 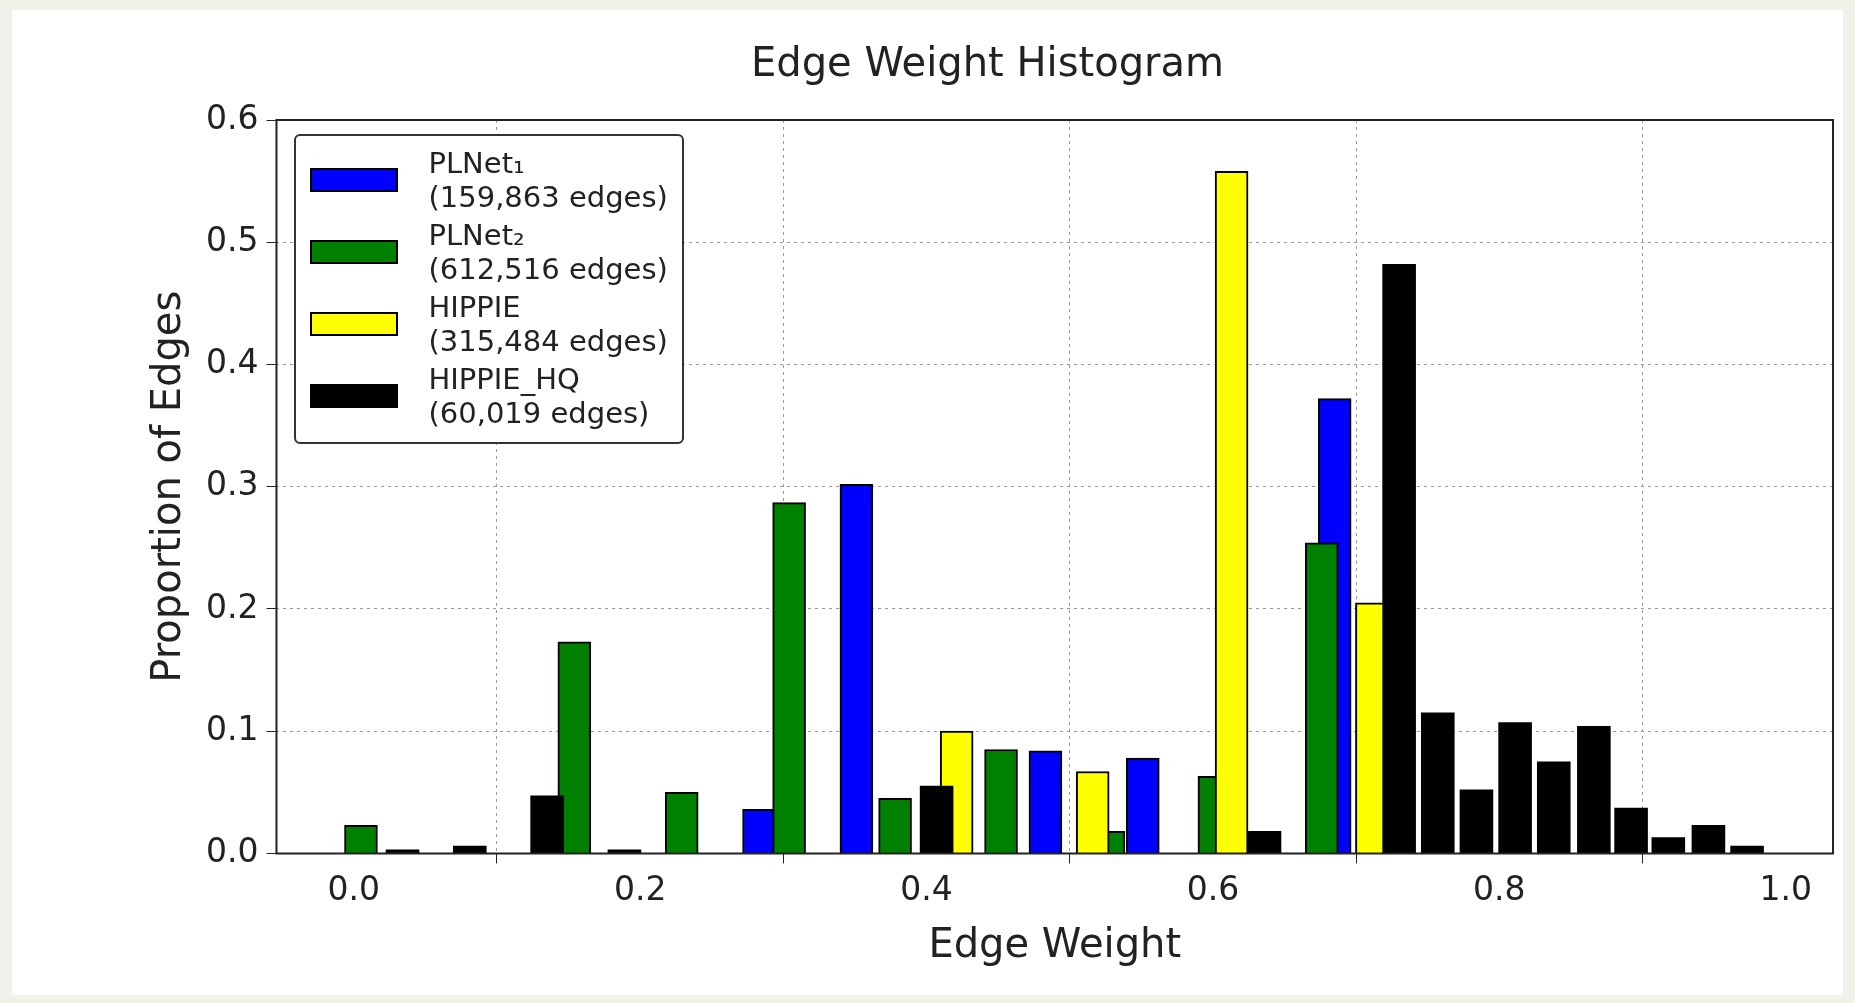 I want to click on y-tick-label: 0.4, so click(x=232, y=362).